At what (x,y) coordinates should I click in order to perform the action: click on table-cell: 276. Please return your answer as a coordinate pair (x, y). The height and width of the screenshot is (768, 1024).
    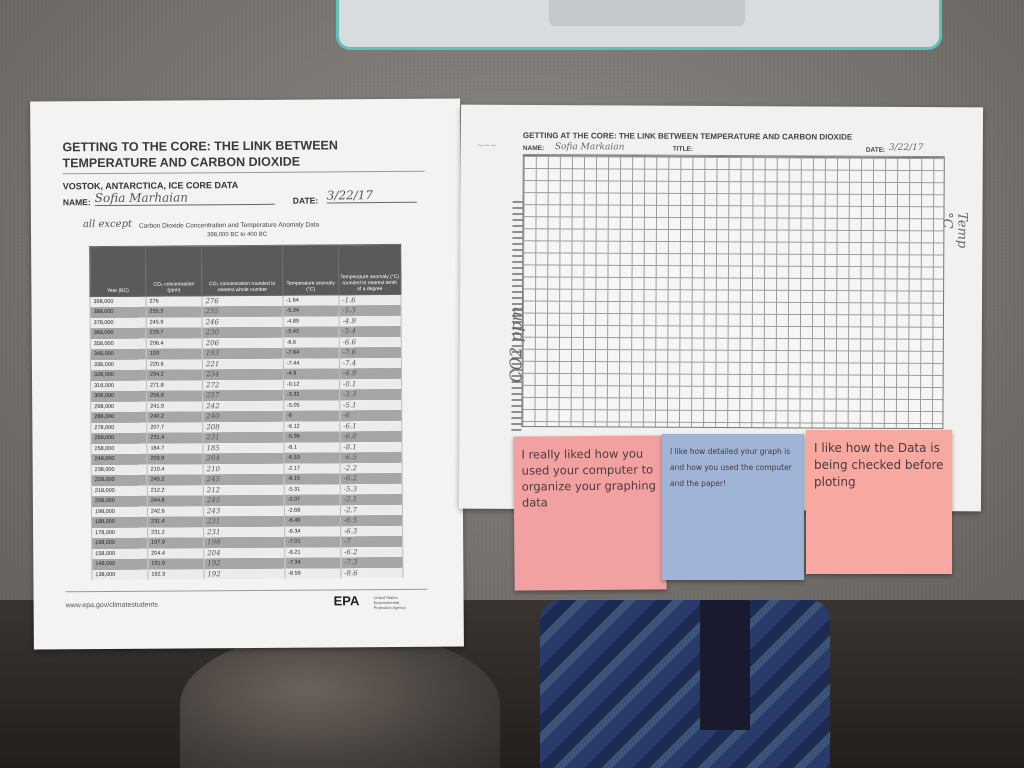
    Looking at the image, I should click on (173, 301).